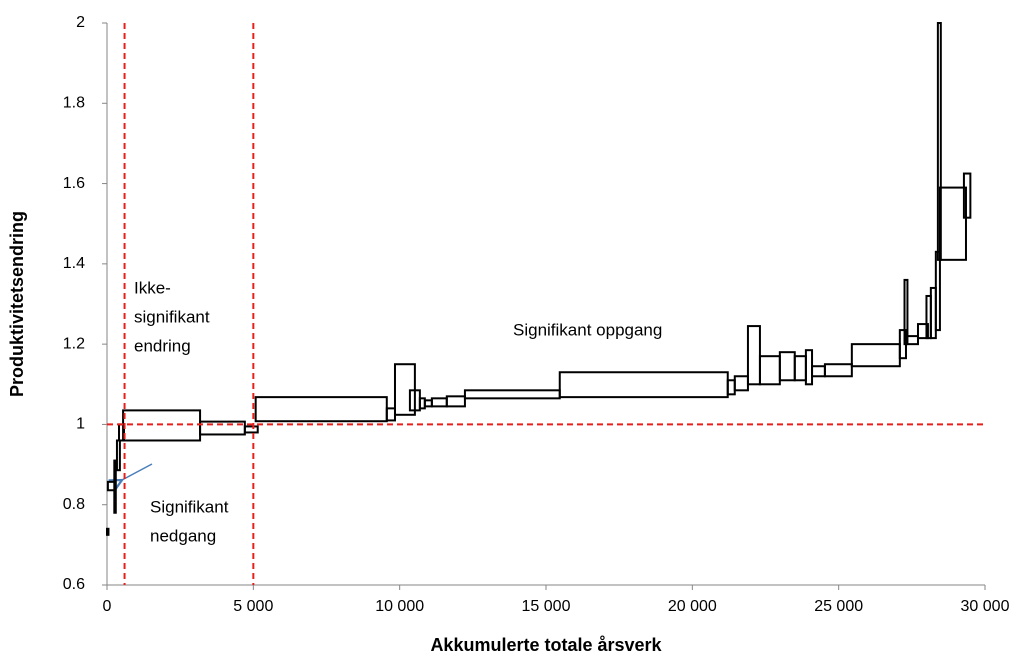  What do you see at coordinates (74, 263) in the screenshot?
I see `y-tick-label: 1.4` at bounding box center [74, 263].